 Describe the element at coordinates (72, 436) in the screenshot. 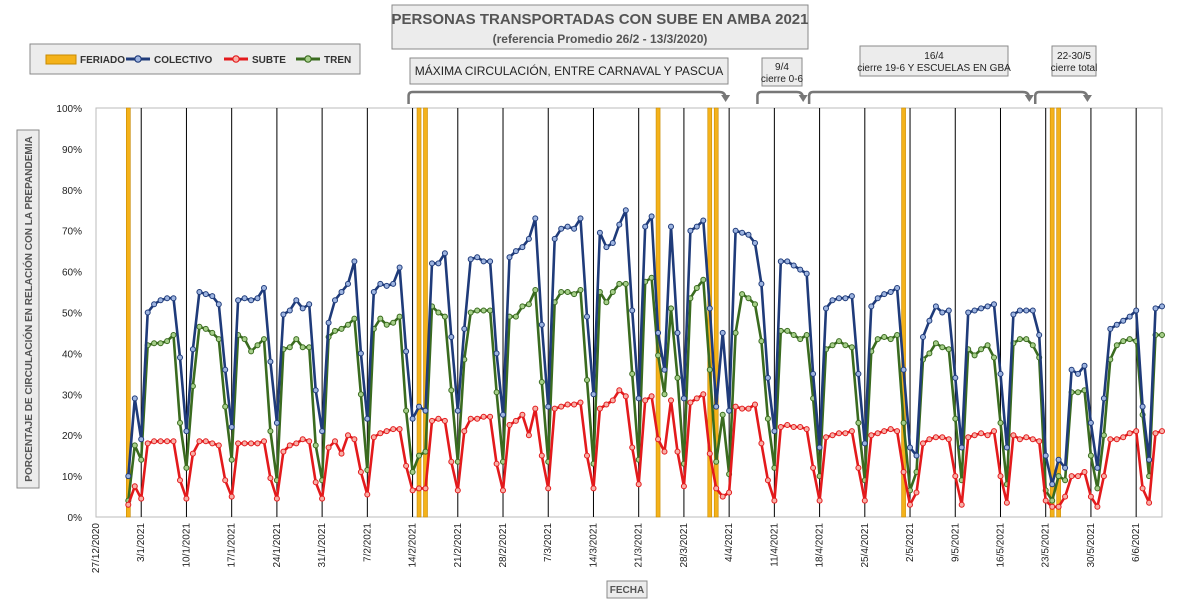

I see `y-tick-label: 20%` at that location.